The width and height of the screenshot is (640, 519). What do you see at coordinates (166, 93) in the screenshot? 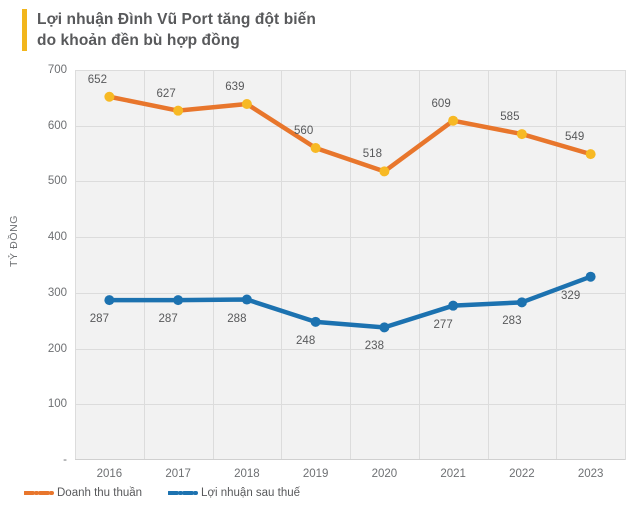
I see `data-label: 627` at bounding box center [166, 93].